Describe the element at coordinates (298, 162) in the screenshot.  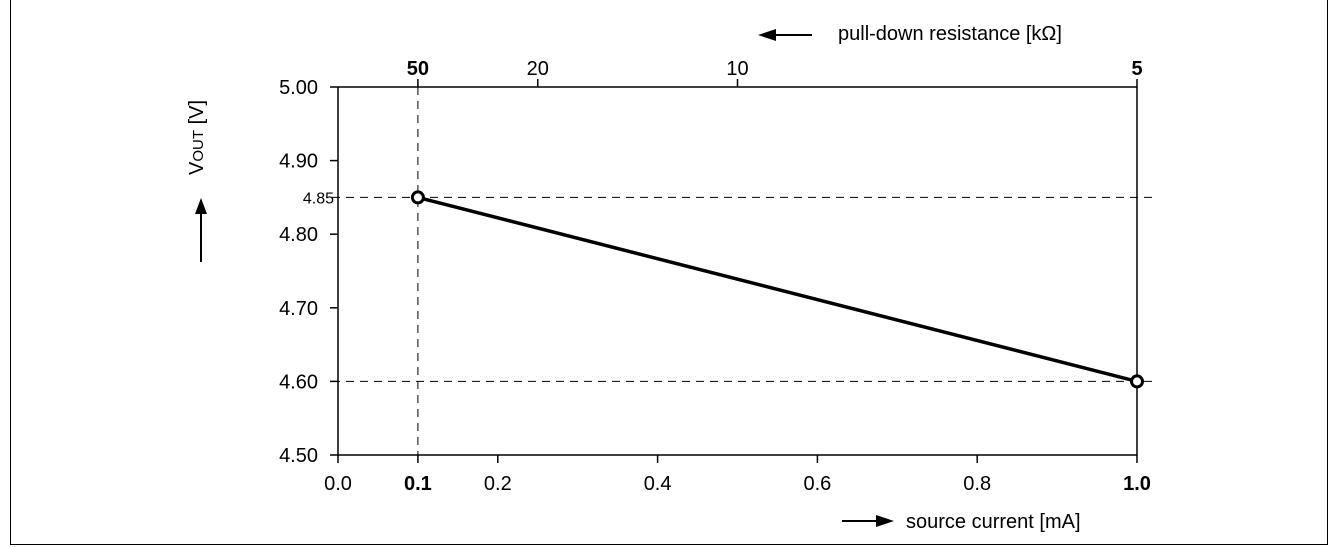
I see `y-tick-label: 4.90` at that location.